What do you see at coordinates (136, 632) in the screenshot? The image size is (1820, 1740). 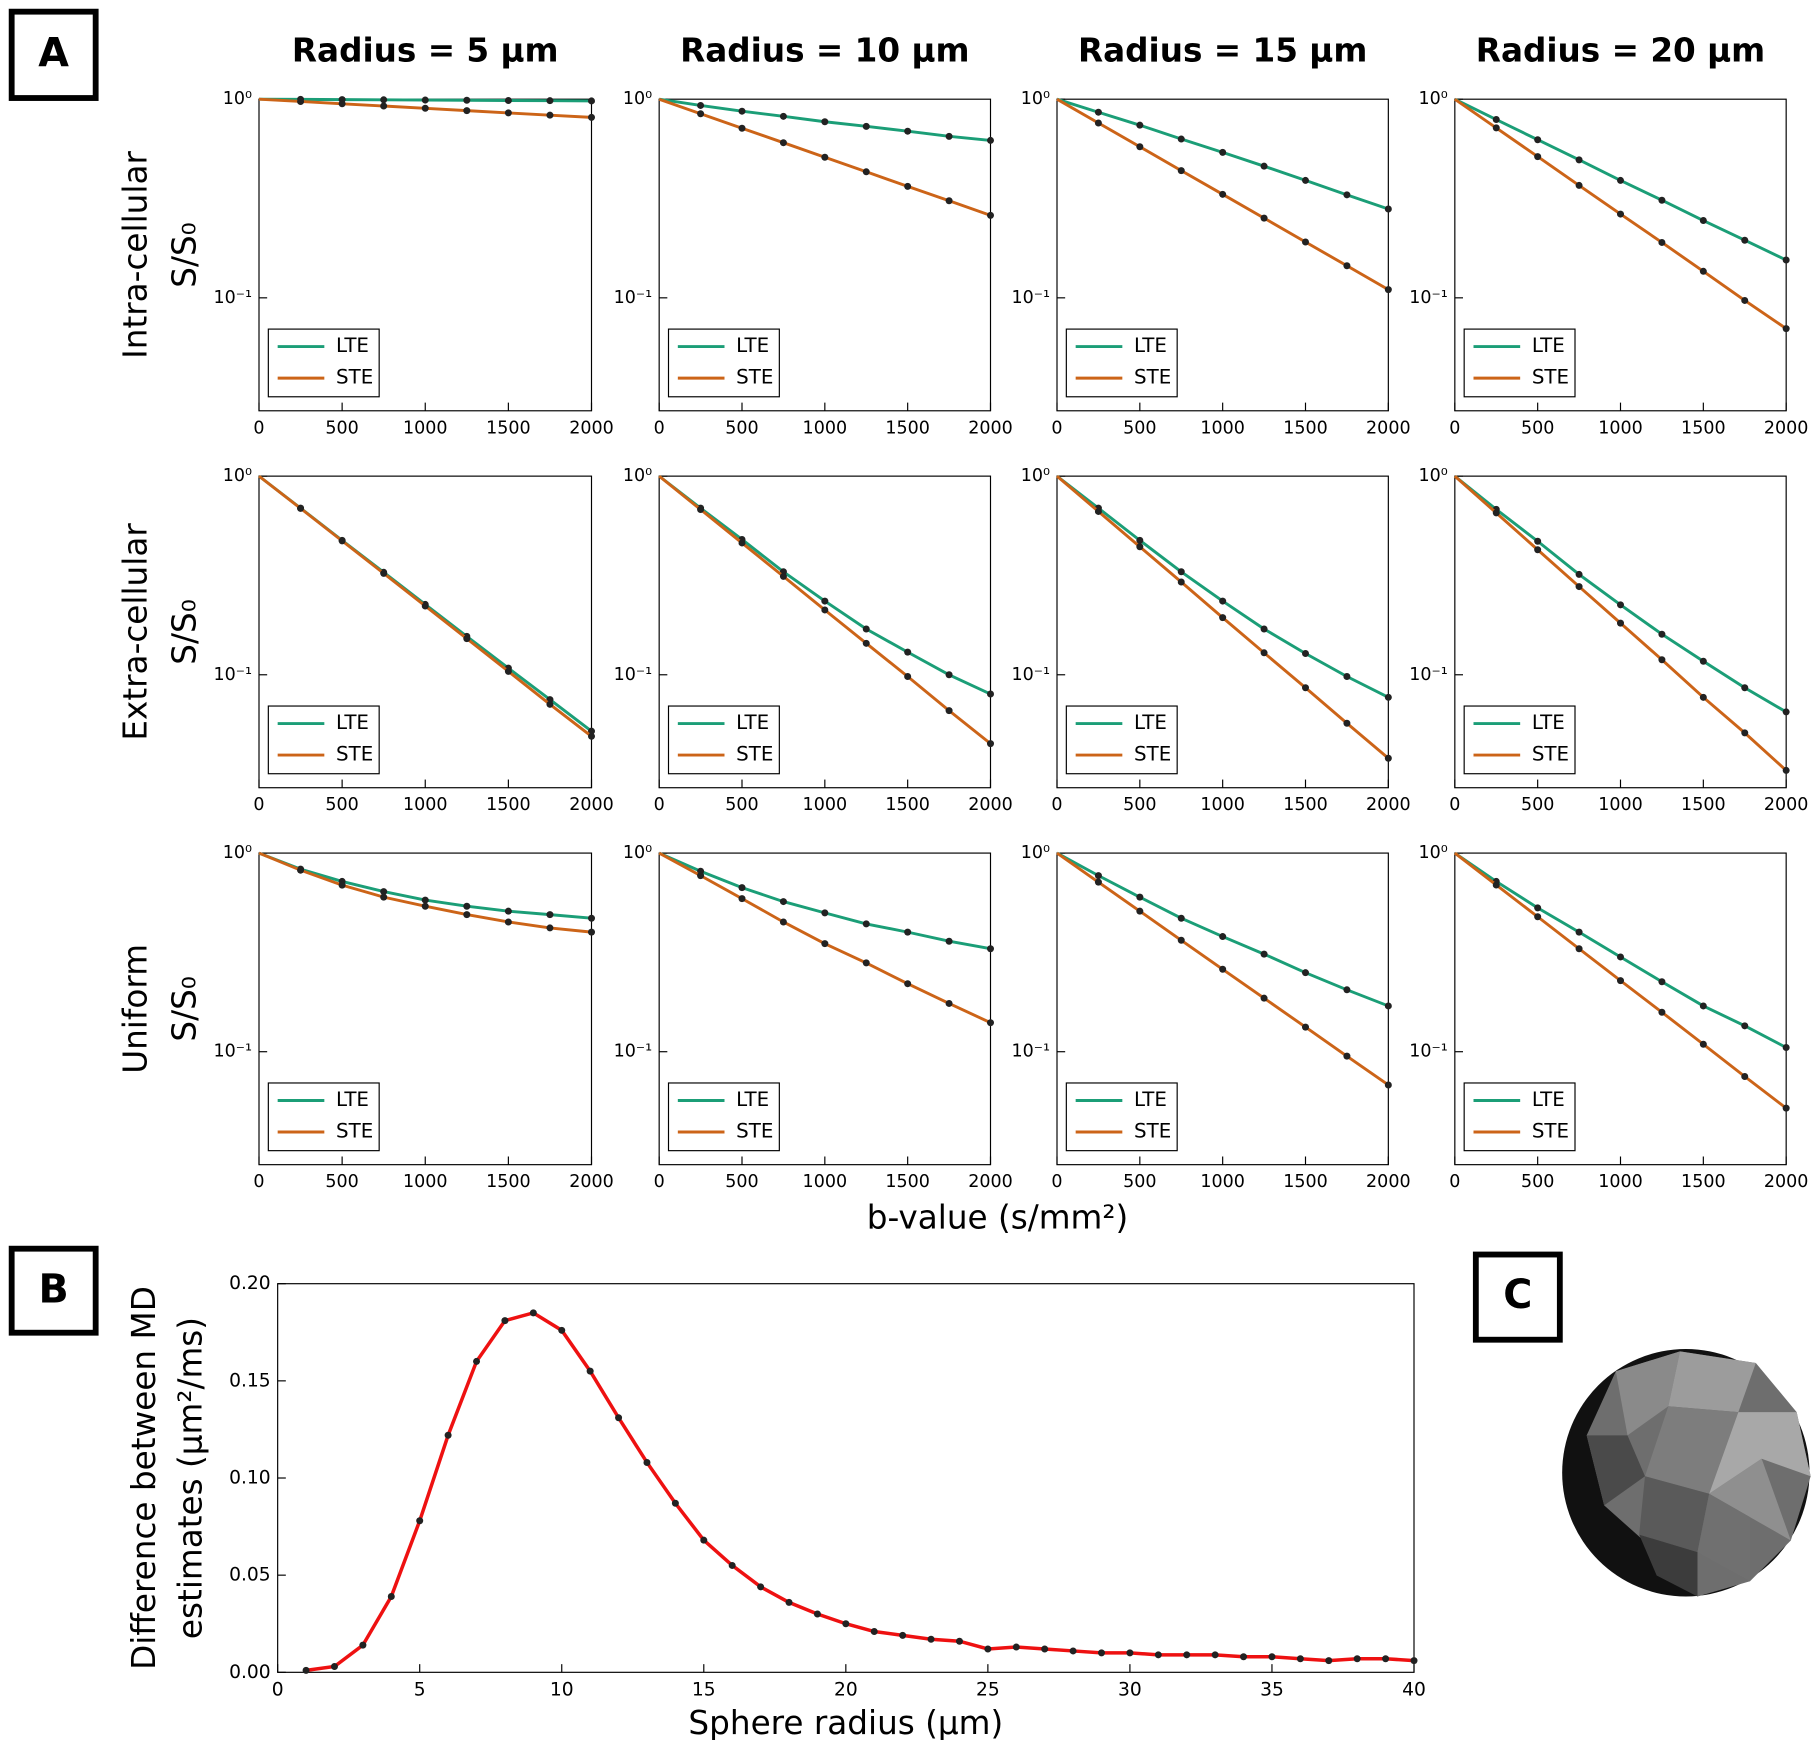 I see `y-axis-label: Extra-cellular` at bounding box center [136, 632].